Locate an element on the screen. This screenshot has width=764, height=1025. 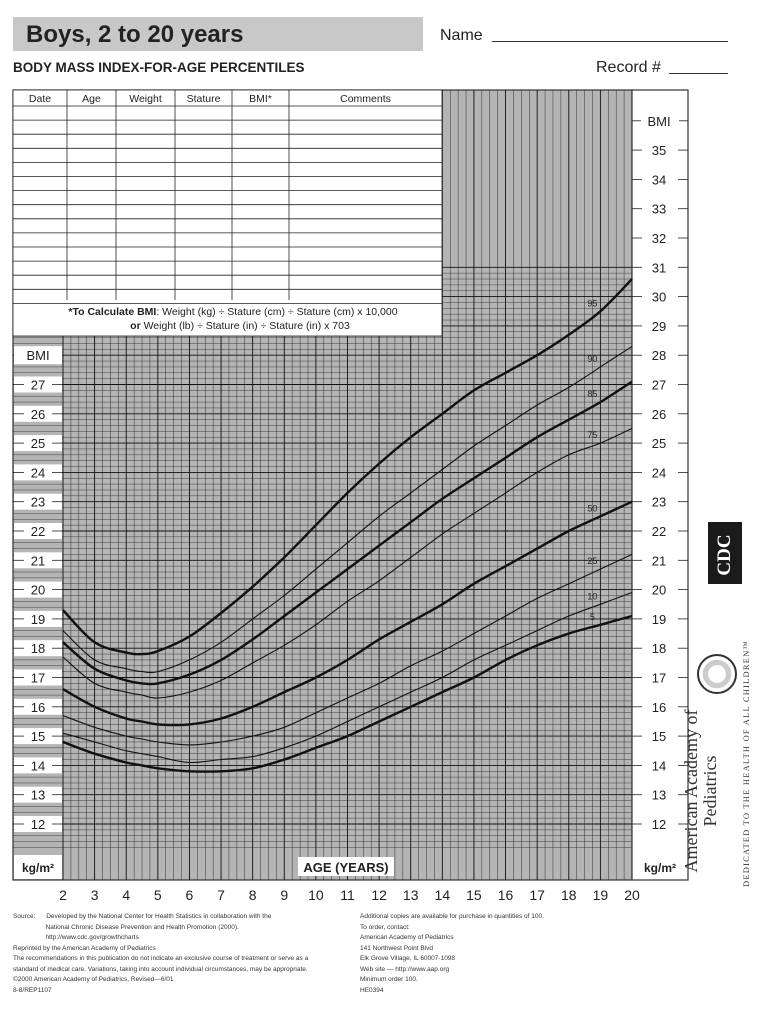
left-tick-label: 27 is located at coordinates (38, 385).